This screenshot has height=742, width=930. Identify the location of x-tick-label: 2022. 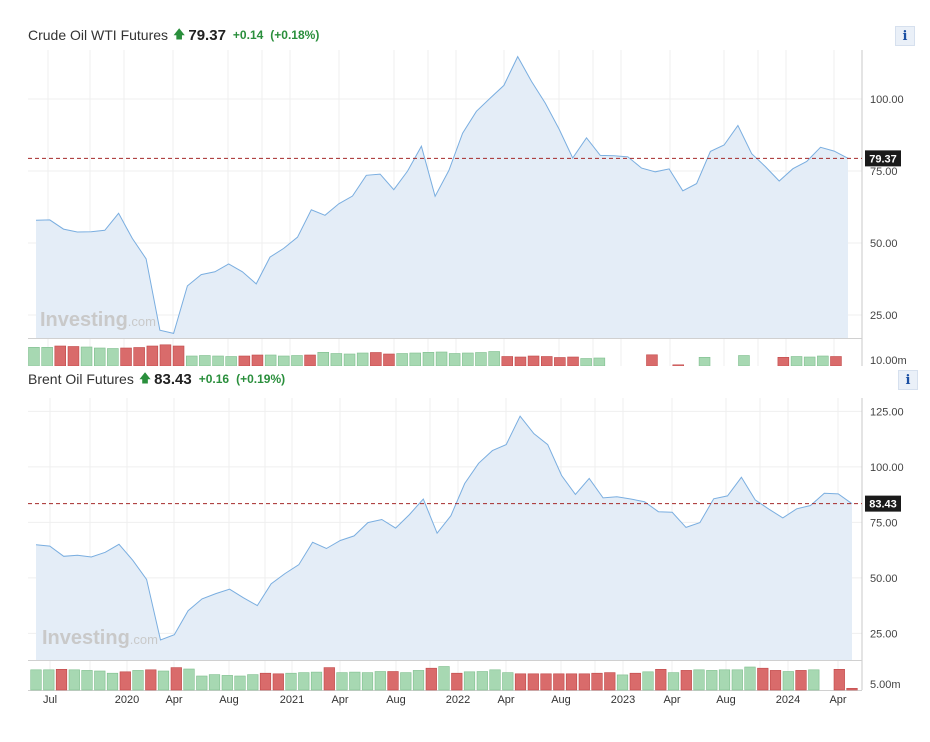
(458, 700).